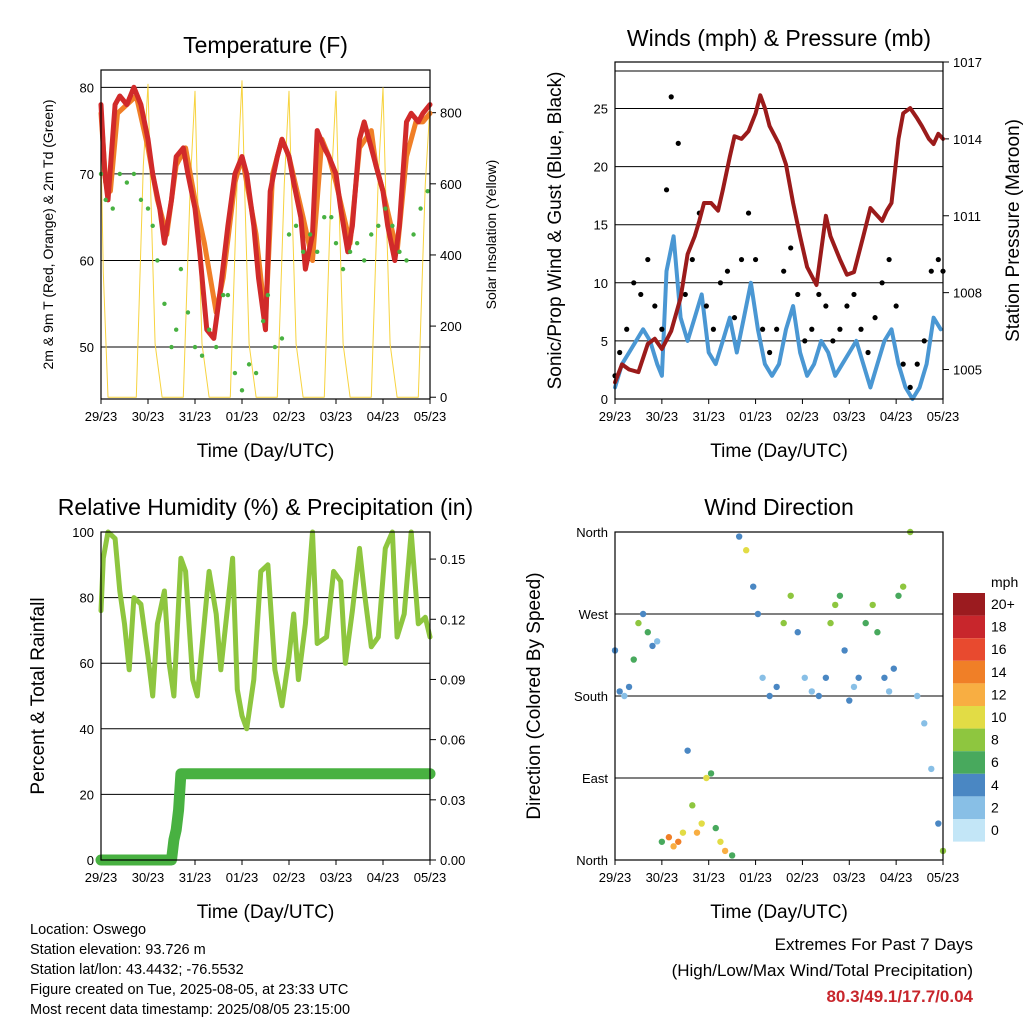 The width and height of the screenshot is (1024, 1024). I want to click on colorbar-label: 16, so click(999, 649).